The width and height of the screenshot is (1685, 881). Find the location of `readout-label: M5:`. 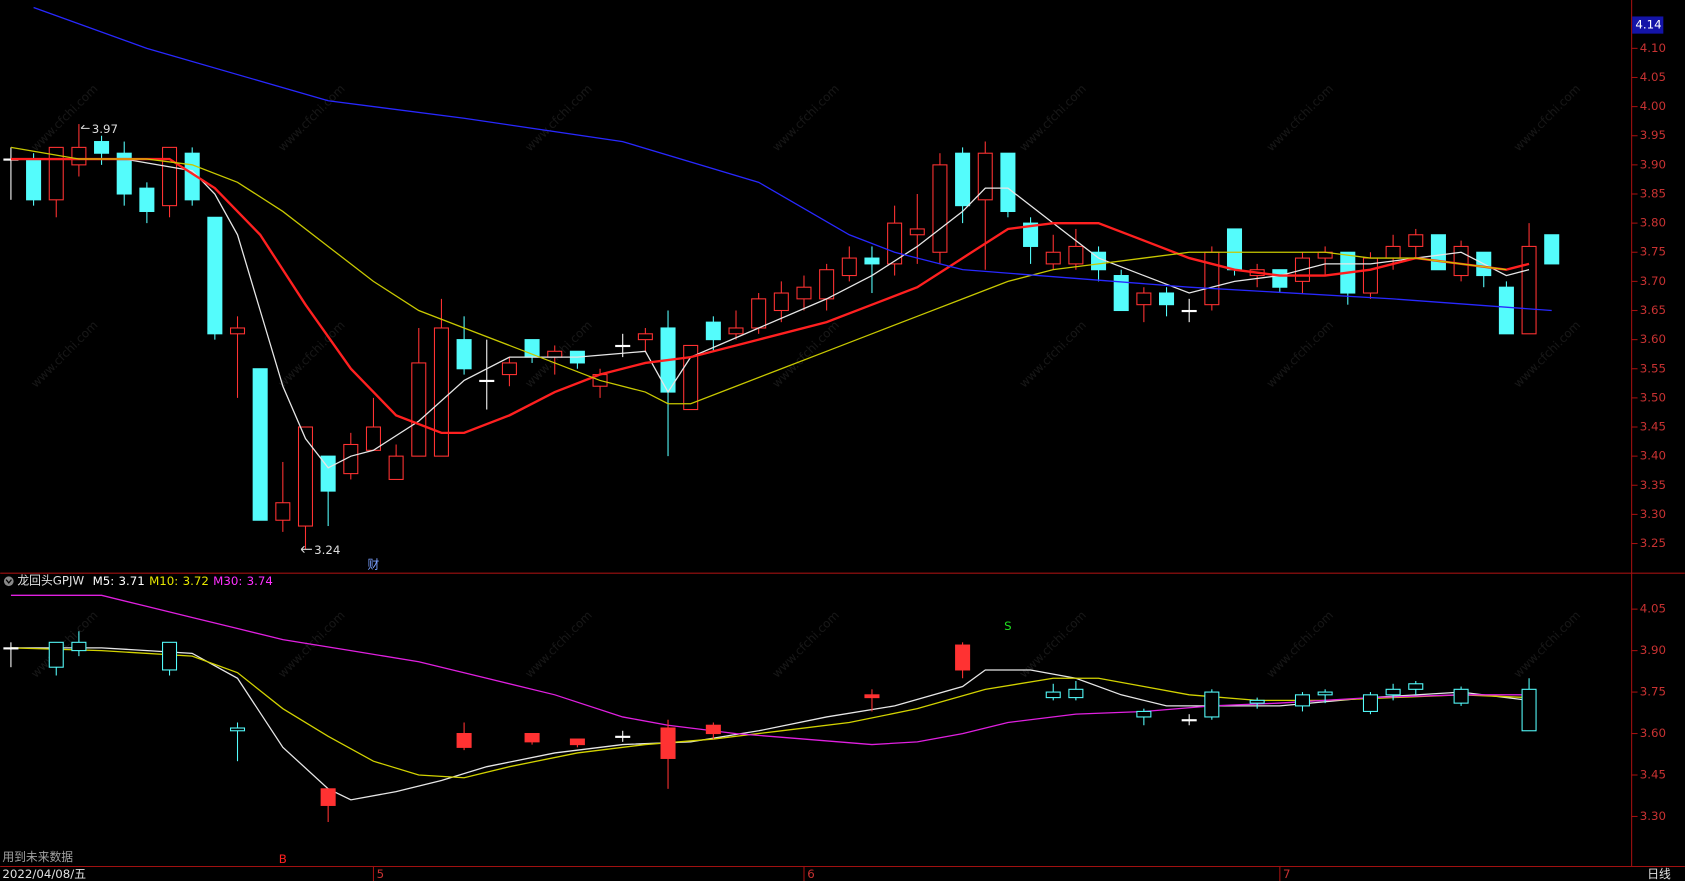

readout-label: M5: is located at coordinates (104, 581).